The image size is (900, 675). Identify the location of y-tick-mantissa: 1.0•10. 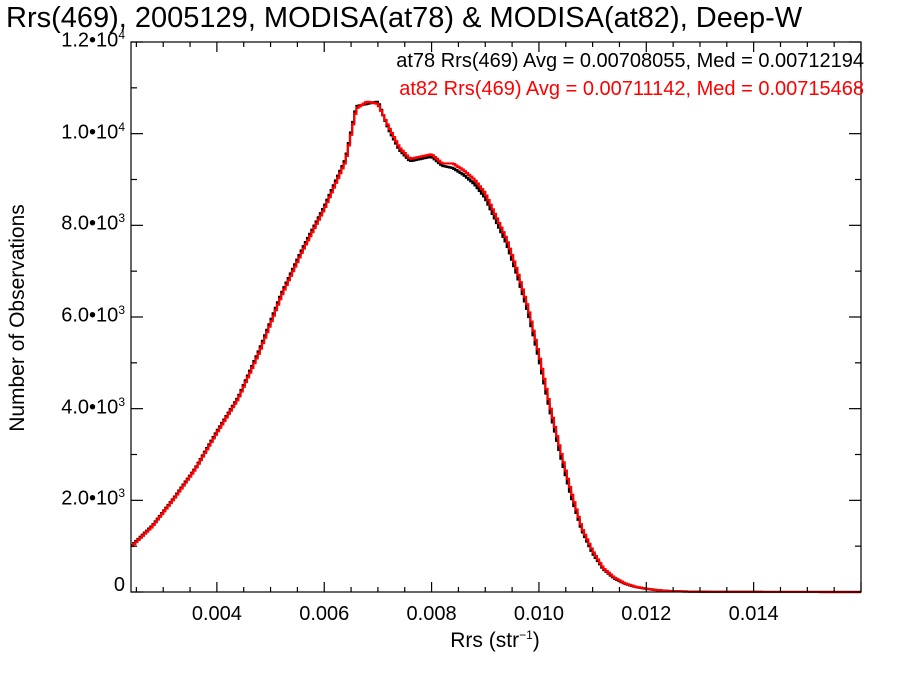
(90, 132).